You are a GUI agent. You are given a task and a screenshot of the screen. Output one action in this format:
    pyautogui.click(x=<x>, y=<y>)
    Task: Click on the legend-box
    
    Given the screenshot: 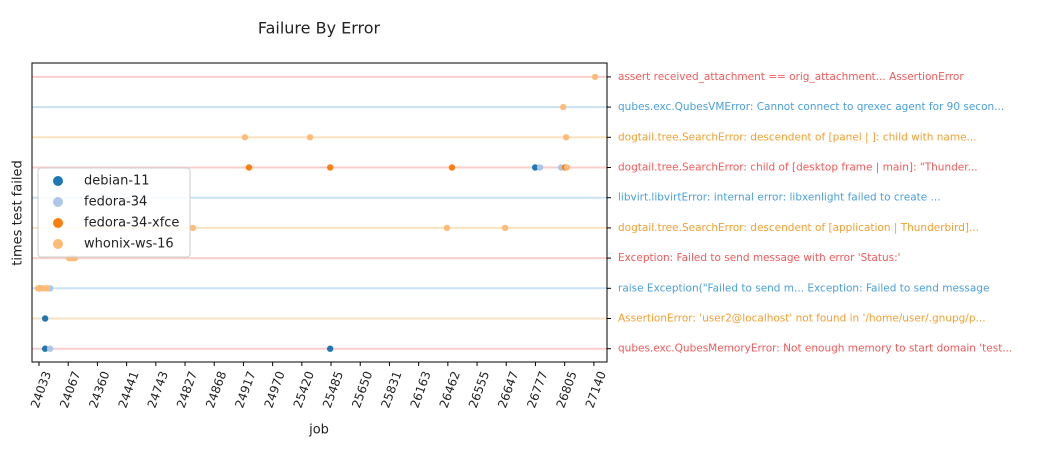 What is the action you would take?
    pyautogui.click(x=114, y=212)
    